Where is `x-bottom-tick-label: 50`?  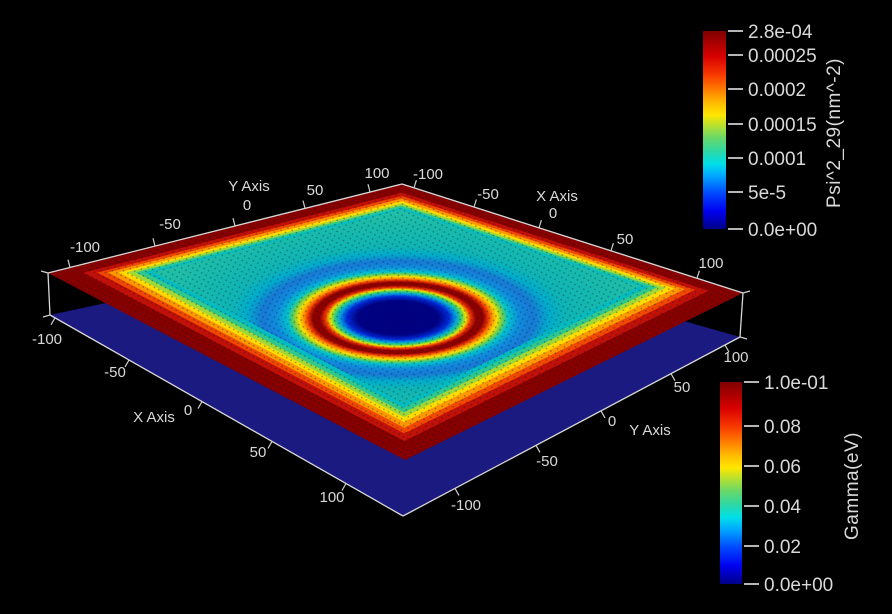 x-bottom-tick-label: 50 is located at coordinates (258, 452).